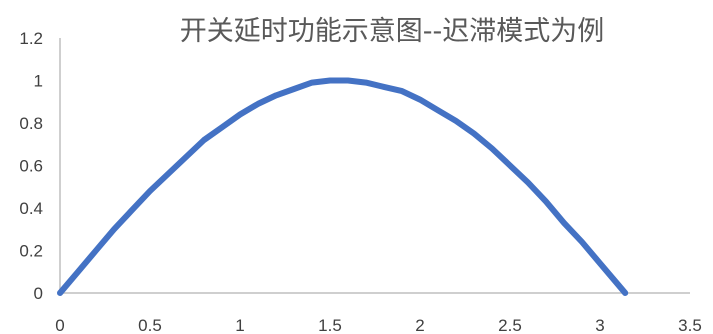 The height and width of the screenshot is (334, 713). I want to click on y-tick-label: 0, so click(38, 293).